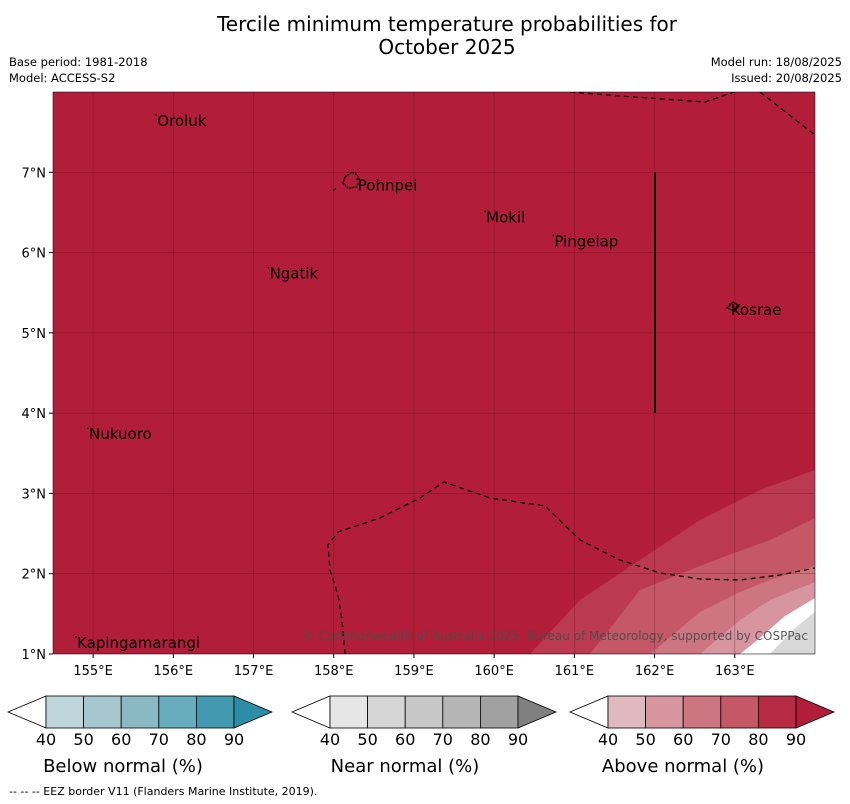 This screenshot has width=850, height=804. I want to click on kosrae-island, so click(732, 306).